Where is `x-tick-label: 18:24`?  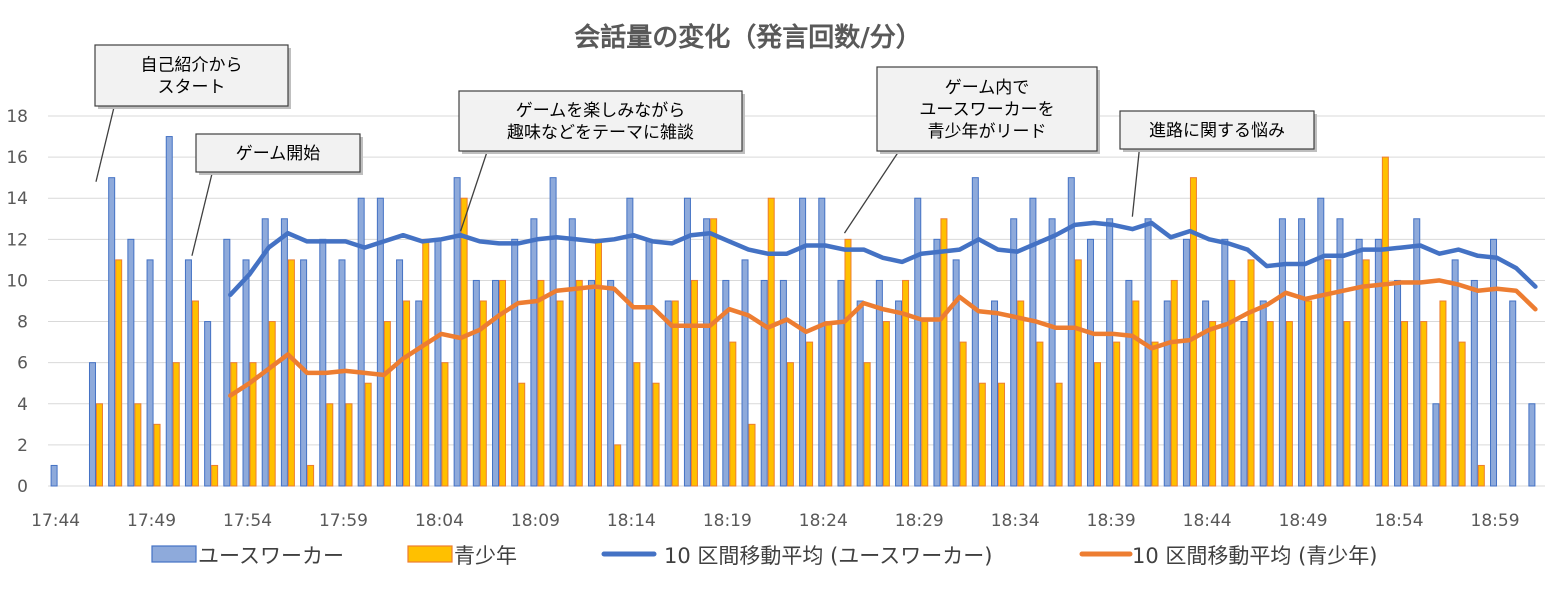 x-tick-label: 18:24 is located at coordinates (823, 521).